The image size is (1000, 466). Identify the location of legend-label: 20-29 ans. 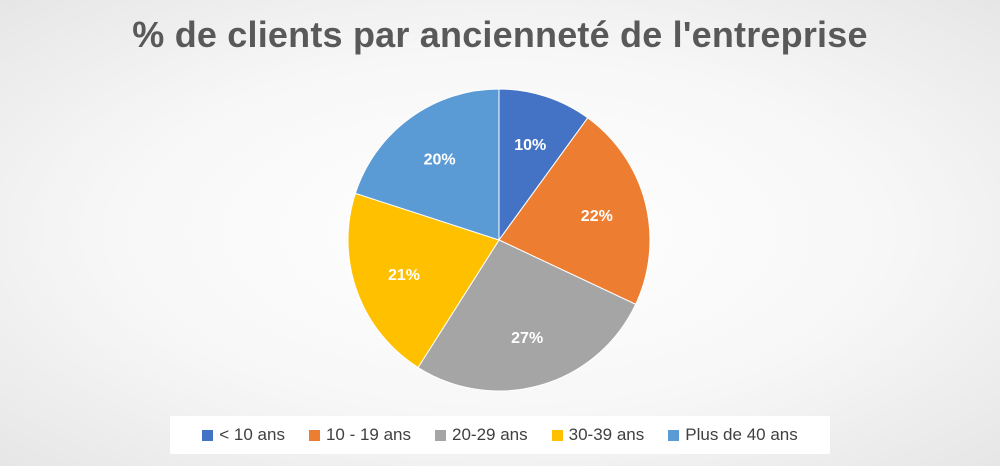
(490, 434).